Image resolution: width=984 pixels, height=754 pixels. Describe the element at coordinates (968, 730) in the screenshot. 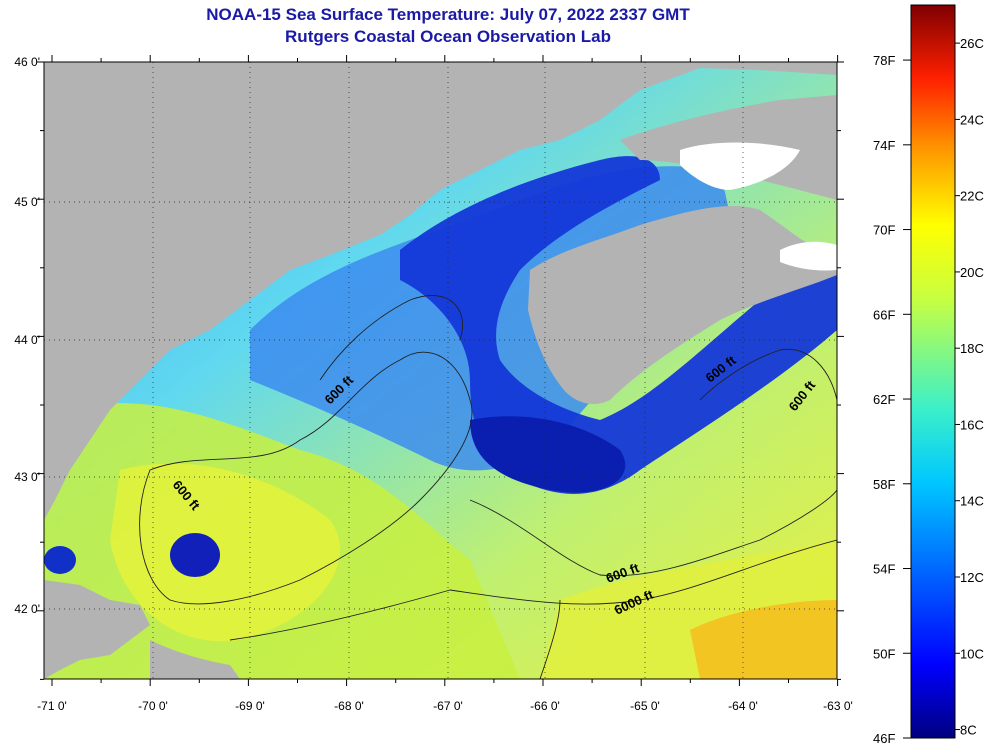

I see `colorbar-label-c: 8C` at that location.